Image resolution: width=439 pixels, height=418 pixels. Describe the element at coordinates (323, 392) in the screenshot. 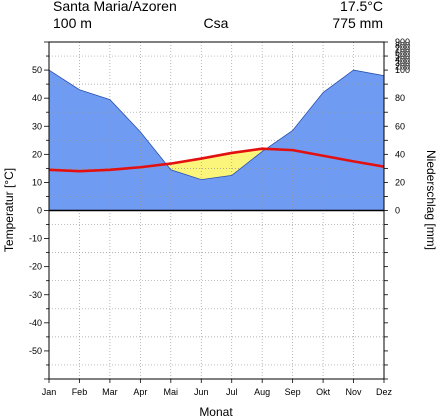

I see `x-tick-label: Okt` at that location.